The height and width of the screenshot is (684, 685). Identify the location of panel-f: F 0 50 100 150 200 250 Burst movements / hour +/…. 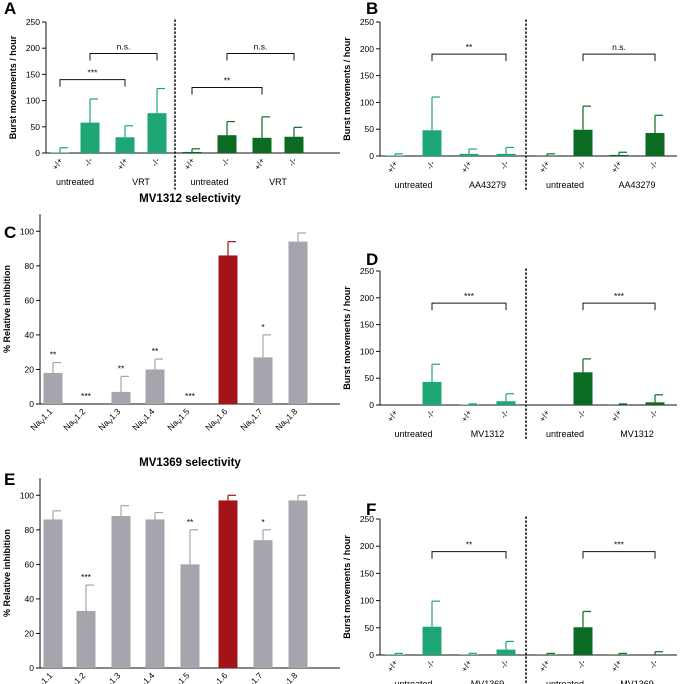
(509, 592).